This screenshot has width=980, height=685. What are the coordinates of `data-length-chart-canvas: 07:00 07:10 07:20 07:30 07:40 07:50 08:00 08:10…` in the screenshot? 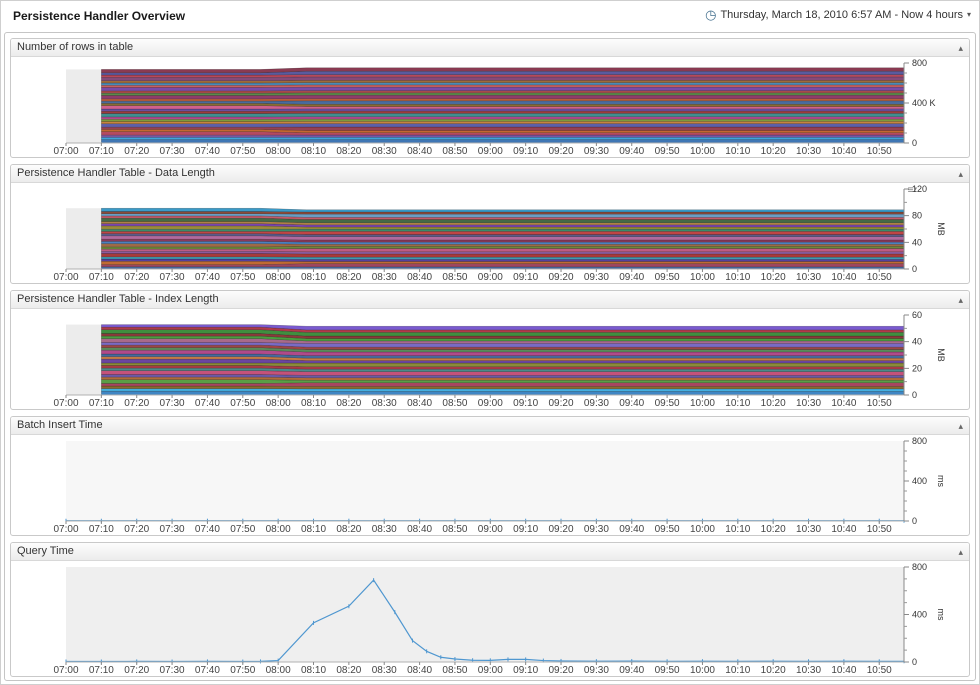 It's located at (490, 233).